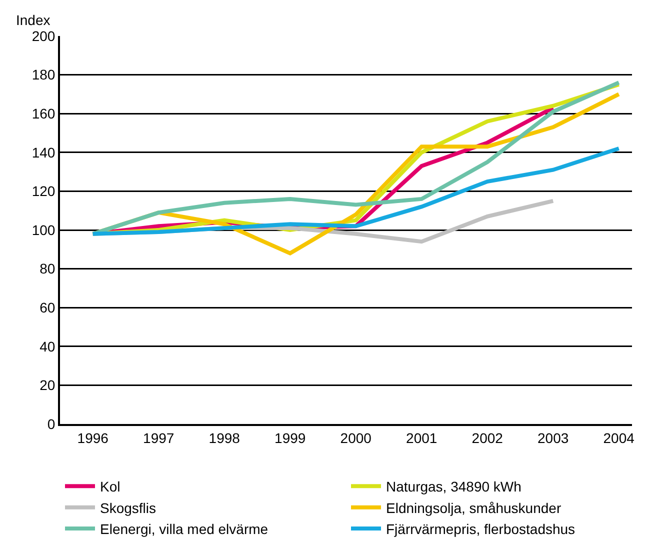  I want to click on legend-label: Naturgas, 34890 kWh, so click(454, 486).